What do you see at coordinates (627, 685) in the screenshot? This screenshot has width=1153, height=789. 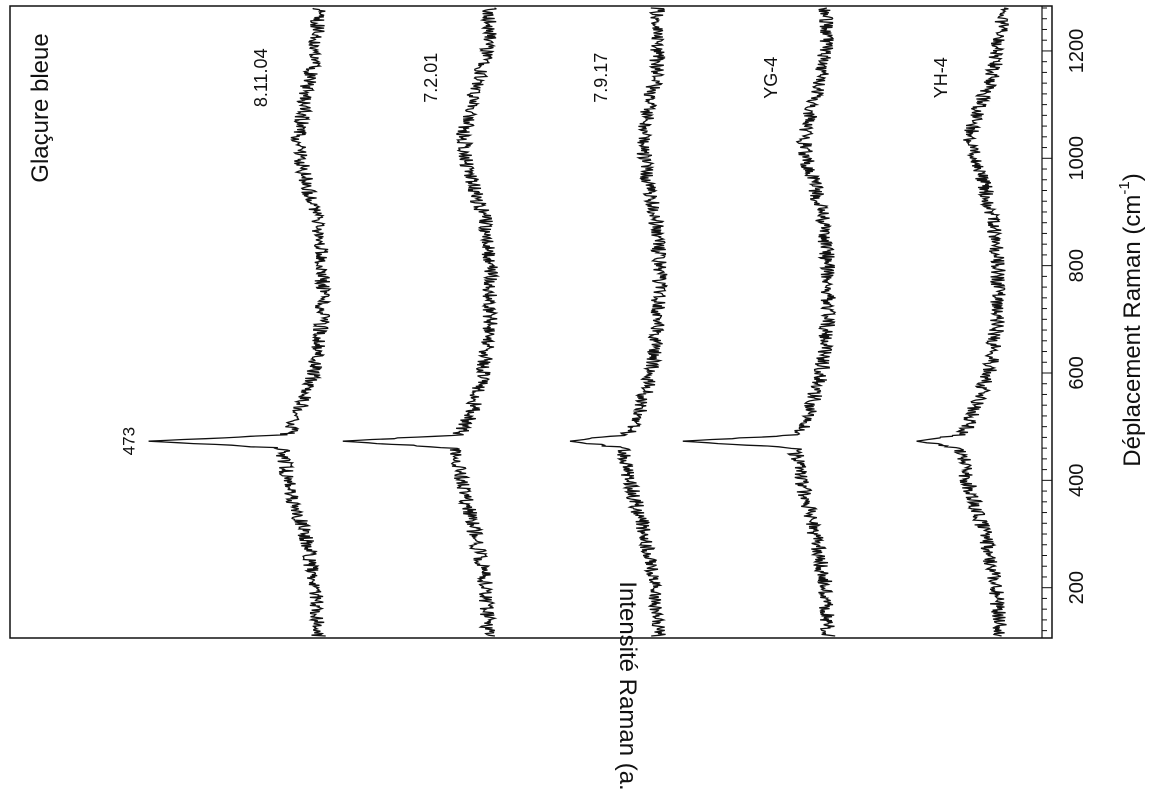 I see `y-axis-label: Intensité Raman (a.u.)` at bounding box center [627, 685].